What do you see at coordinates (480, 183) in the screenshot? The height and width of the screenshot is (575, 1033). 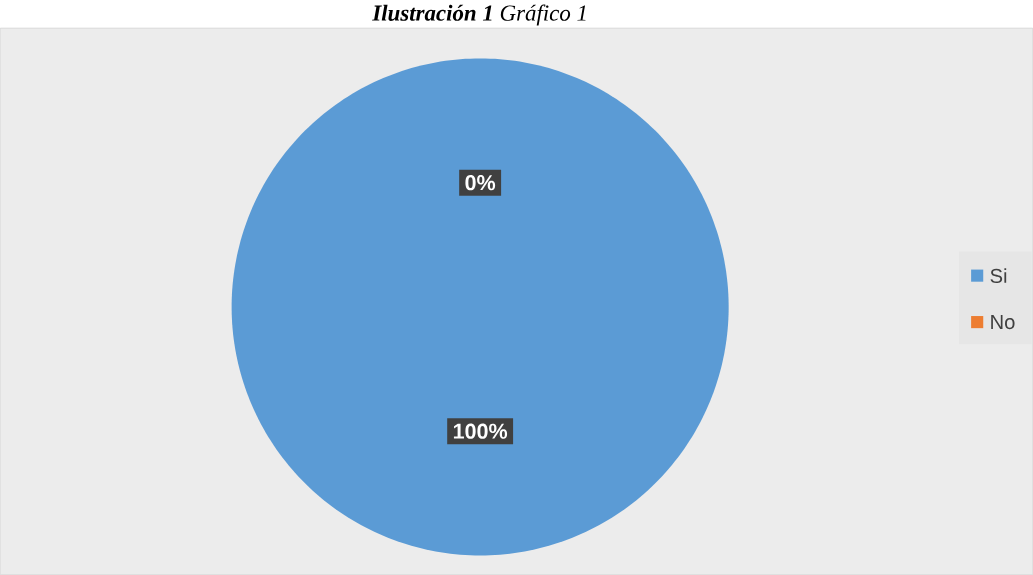 I see `text: 0%` at bounding box center [480, 183].